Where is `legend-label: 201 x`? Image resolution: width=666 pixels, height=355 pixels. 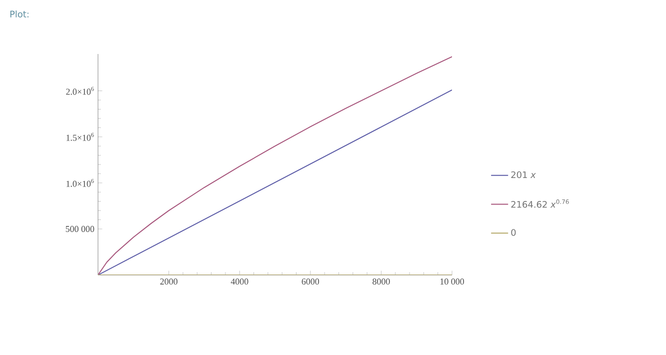
legend-label: 201 x is located at coordinates (523, 174).